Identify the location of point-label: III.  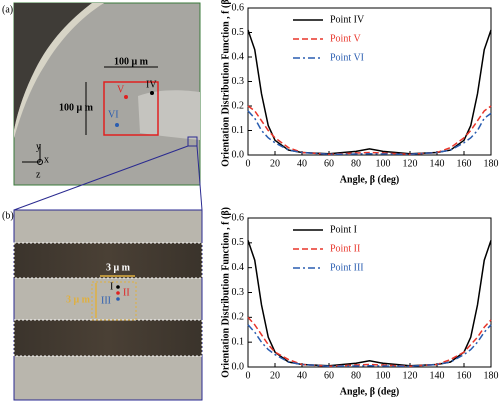
(106, 300).